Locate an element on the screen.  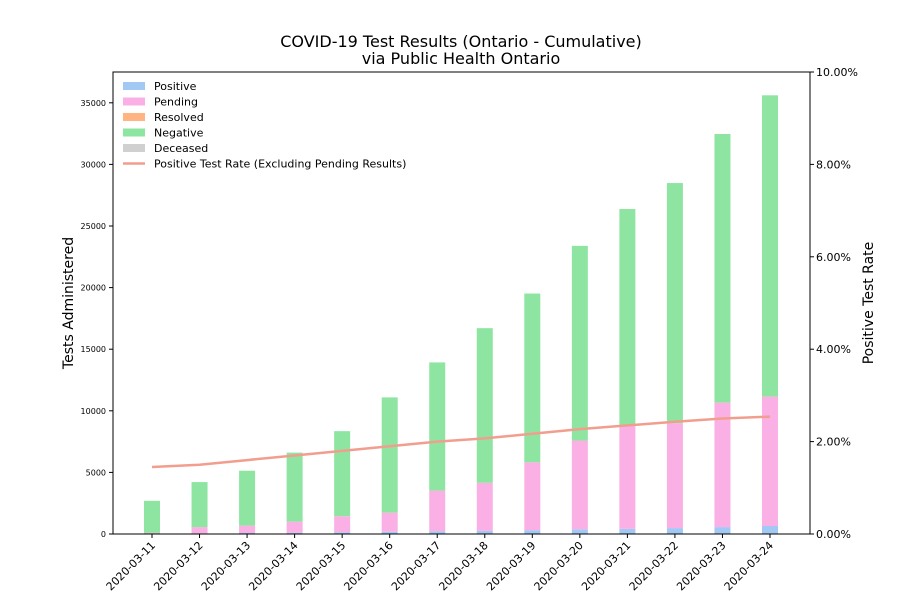
x-tick-label: 2020-03-19 is located at coordinates (511, 566).